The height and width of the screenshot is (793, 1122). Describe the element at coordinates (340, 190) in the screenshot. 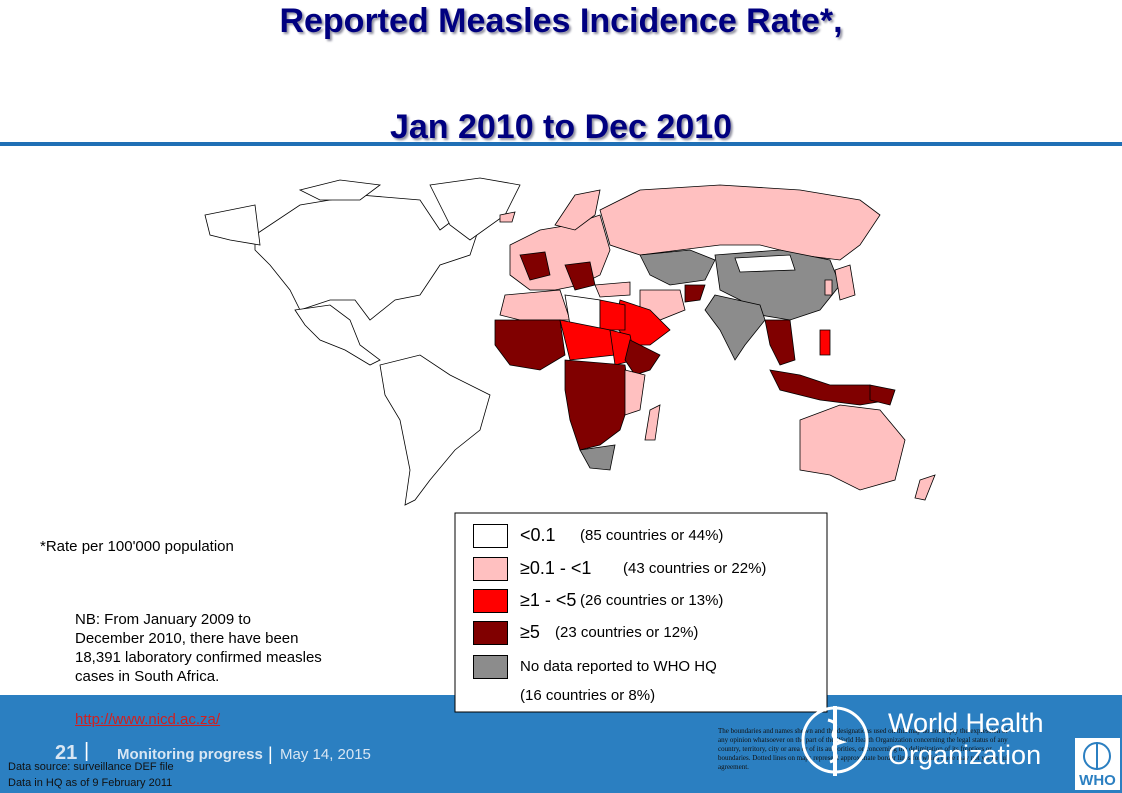

I see `arctic-islands` at that location.